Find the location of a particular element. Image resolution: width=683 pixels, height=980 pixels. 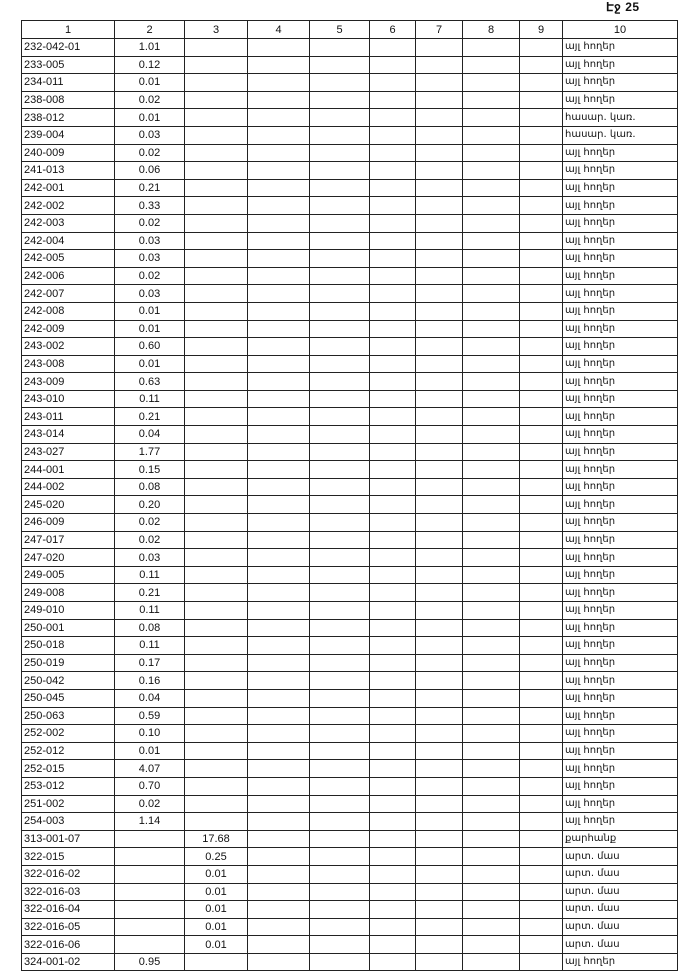

column-header-7: 7 is located at coordinates (439, 29).